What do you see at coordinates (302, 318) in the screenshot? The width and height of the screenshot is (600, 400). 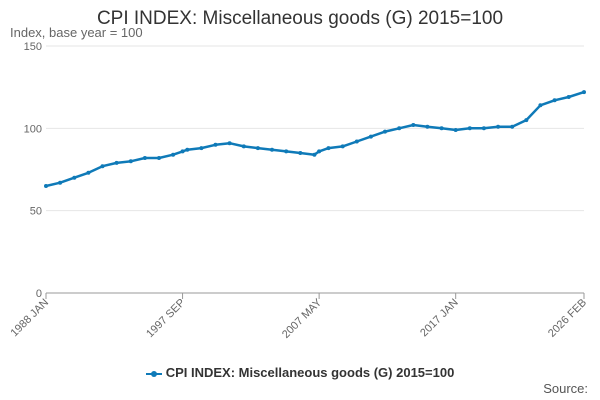 I see `x-tick-label: 2007 MAY` at bounding box center [302, 318].